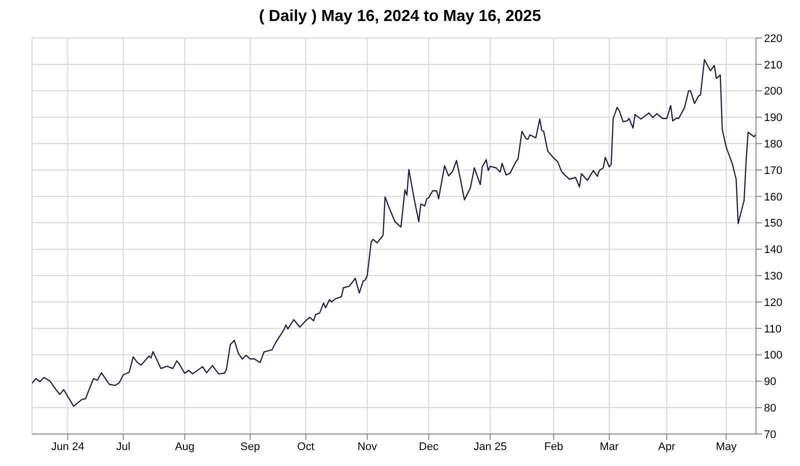 This screenshot has height=466, width=800. What do you see at coordinates (123, 446) in the screenshot?
I see `x-tick-label: Jul` at bounding box center [123, 446].